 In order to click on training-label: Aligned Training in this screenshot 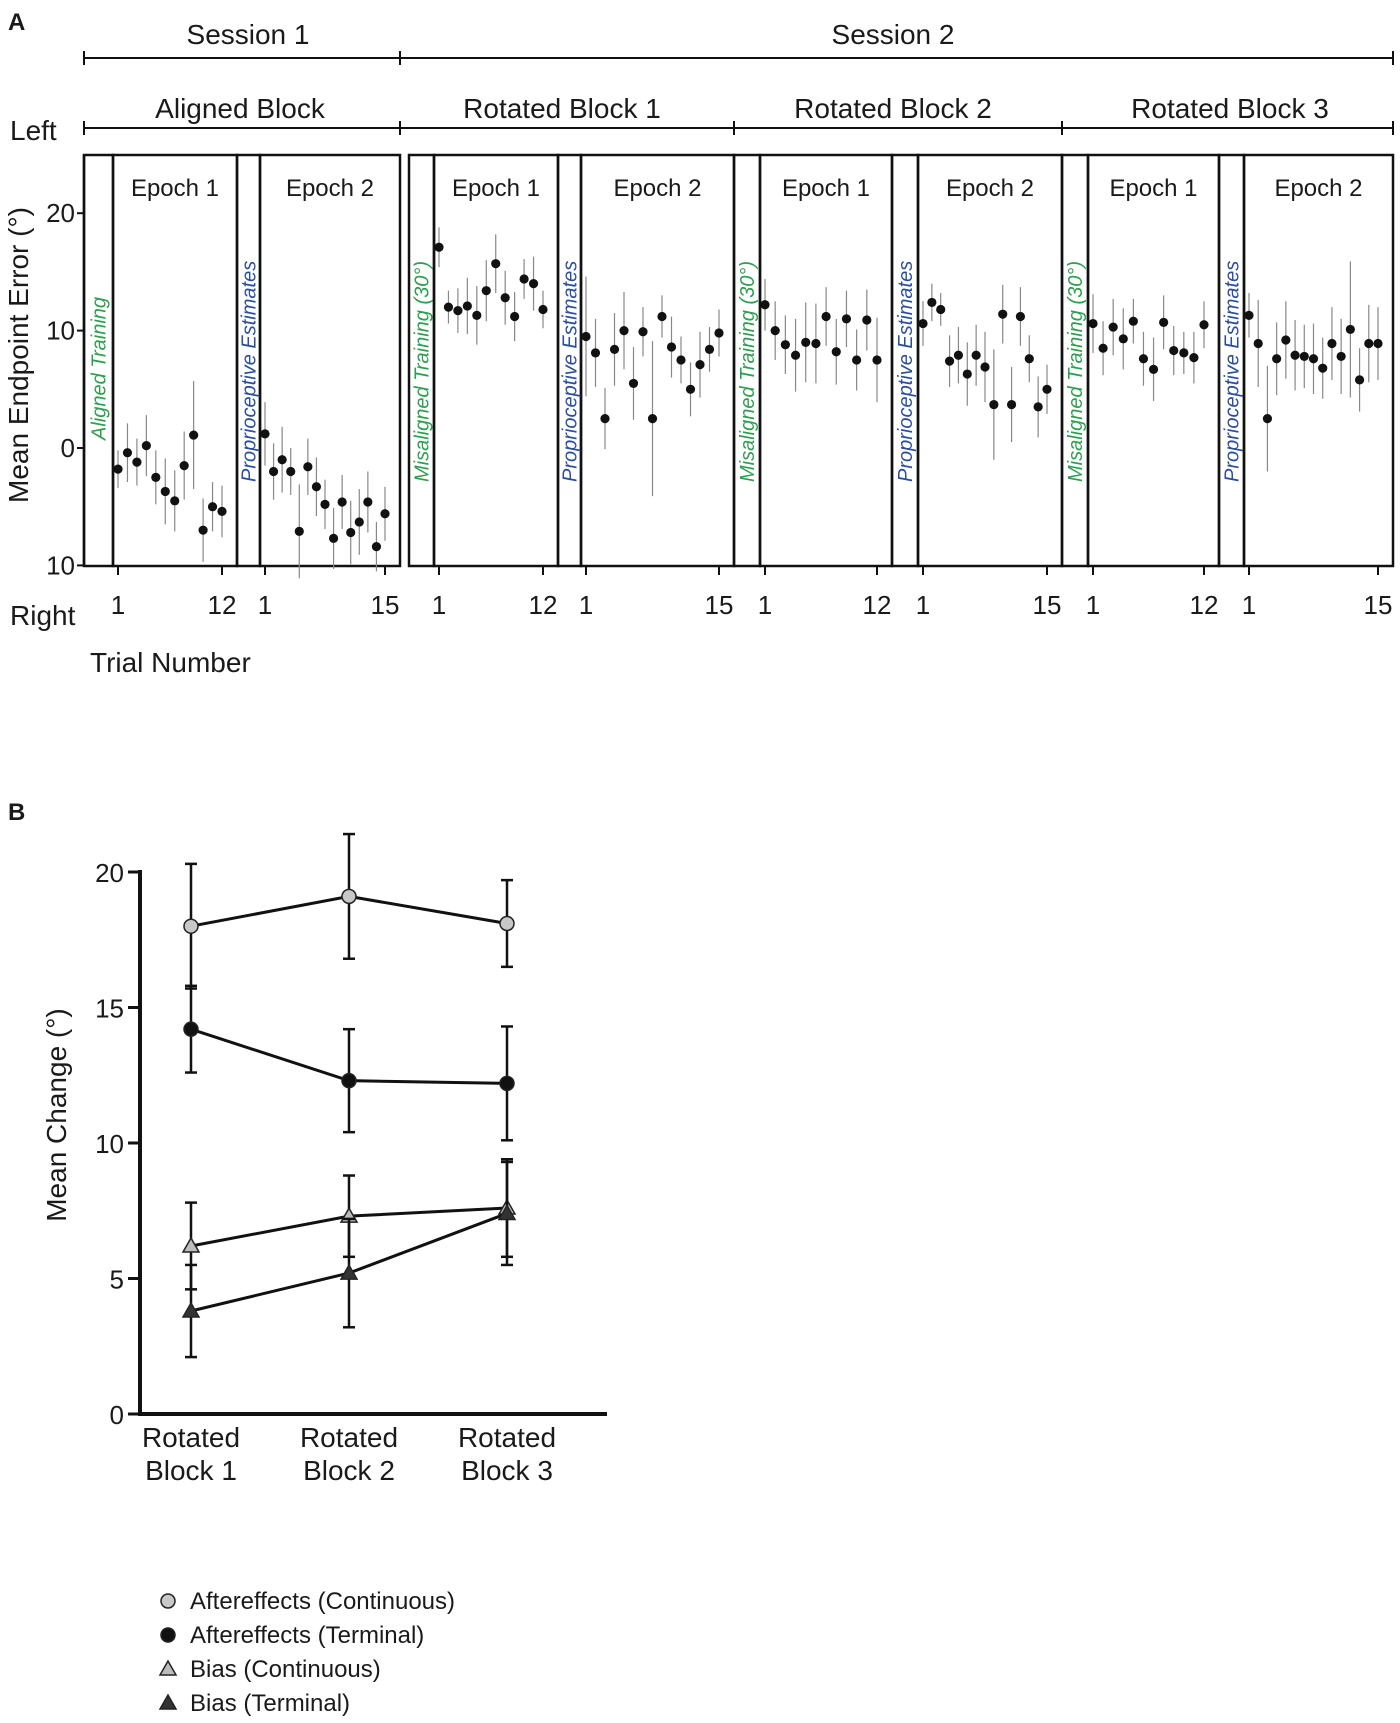, I will do `click(100, 369)`.